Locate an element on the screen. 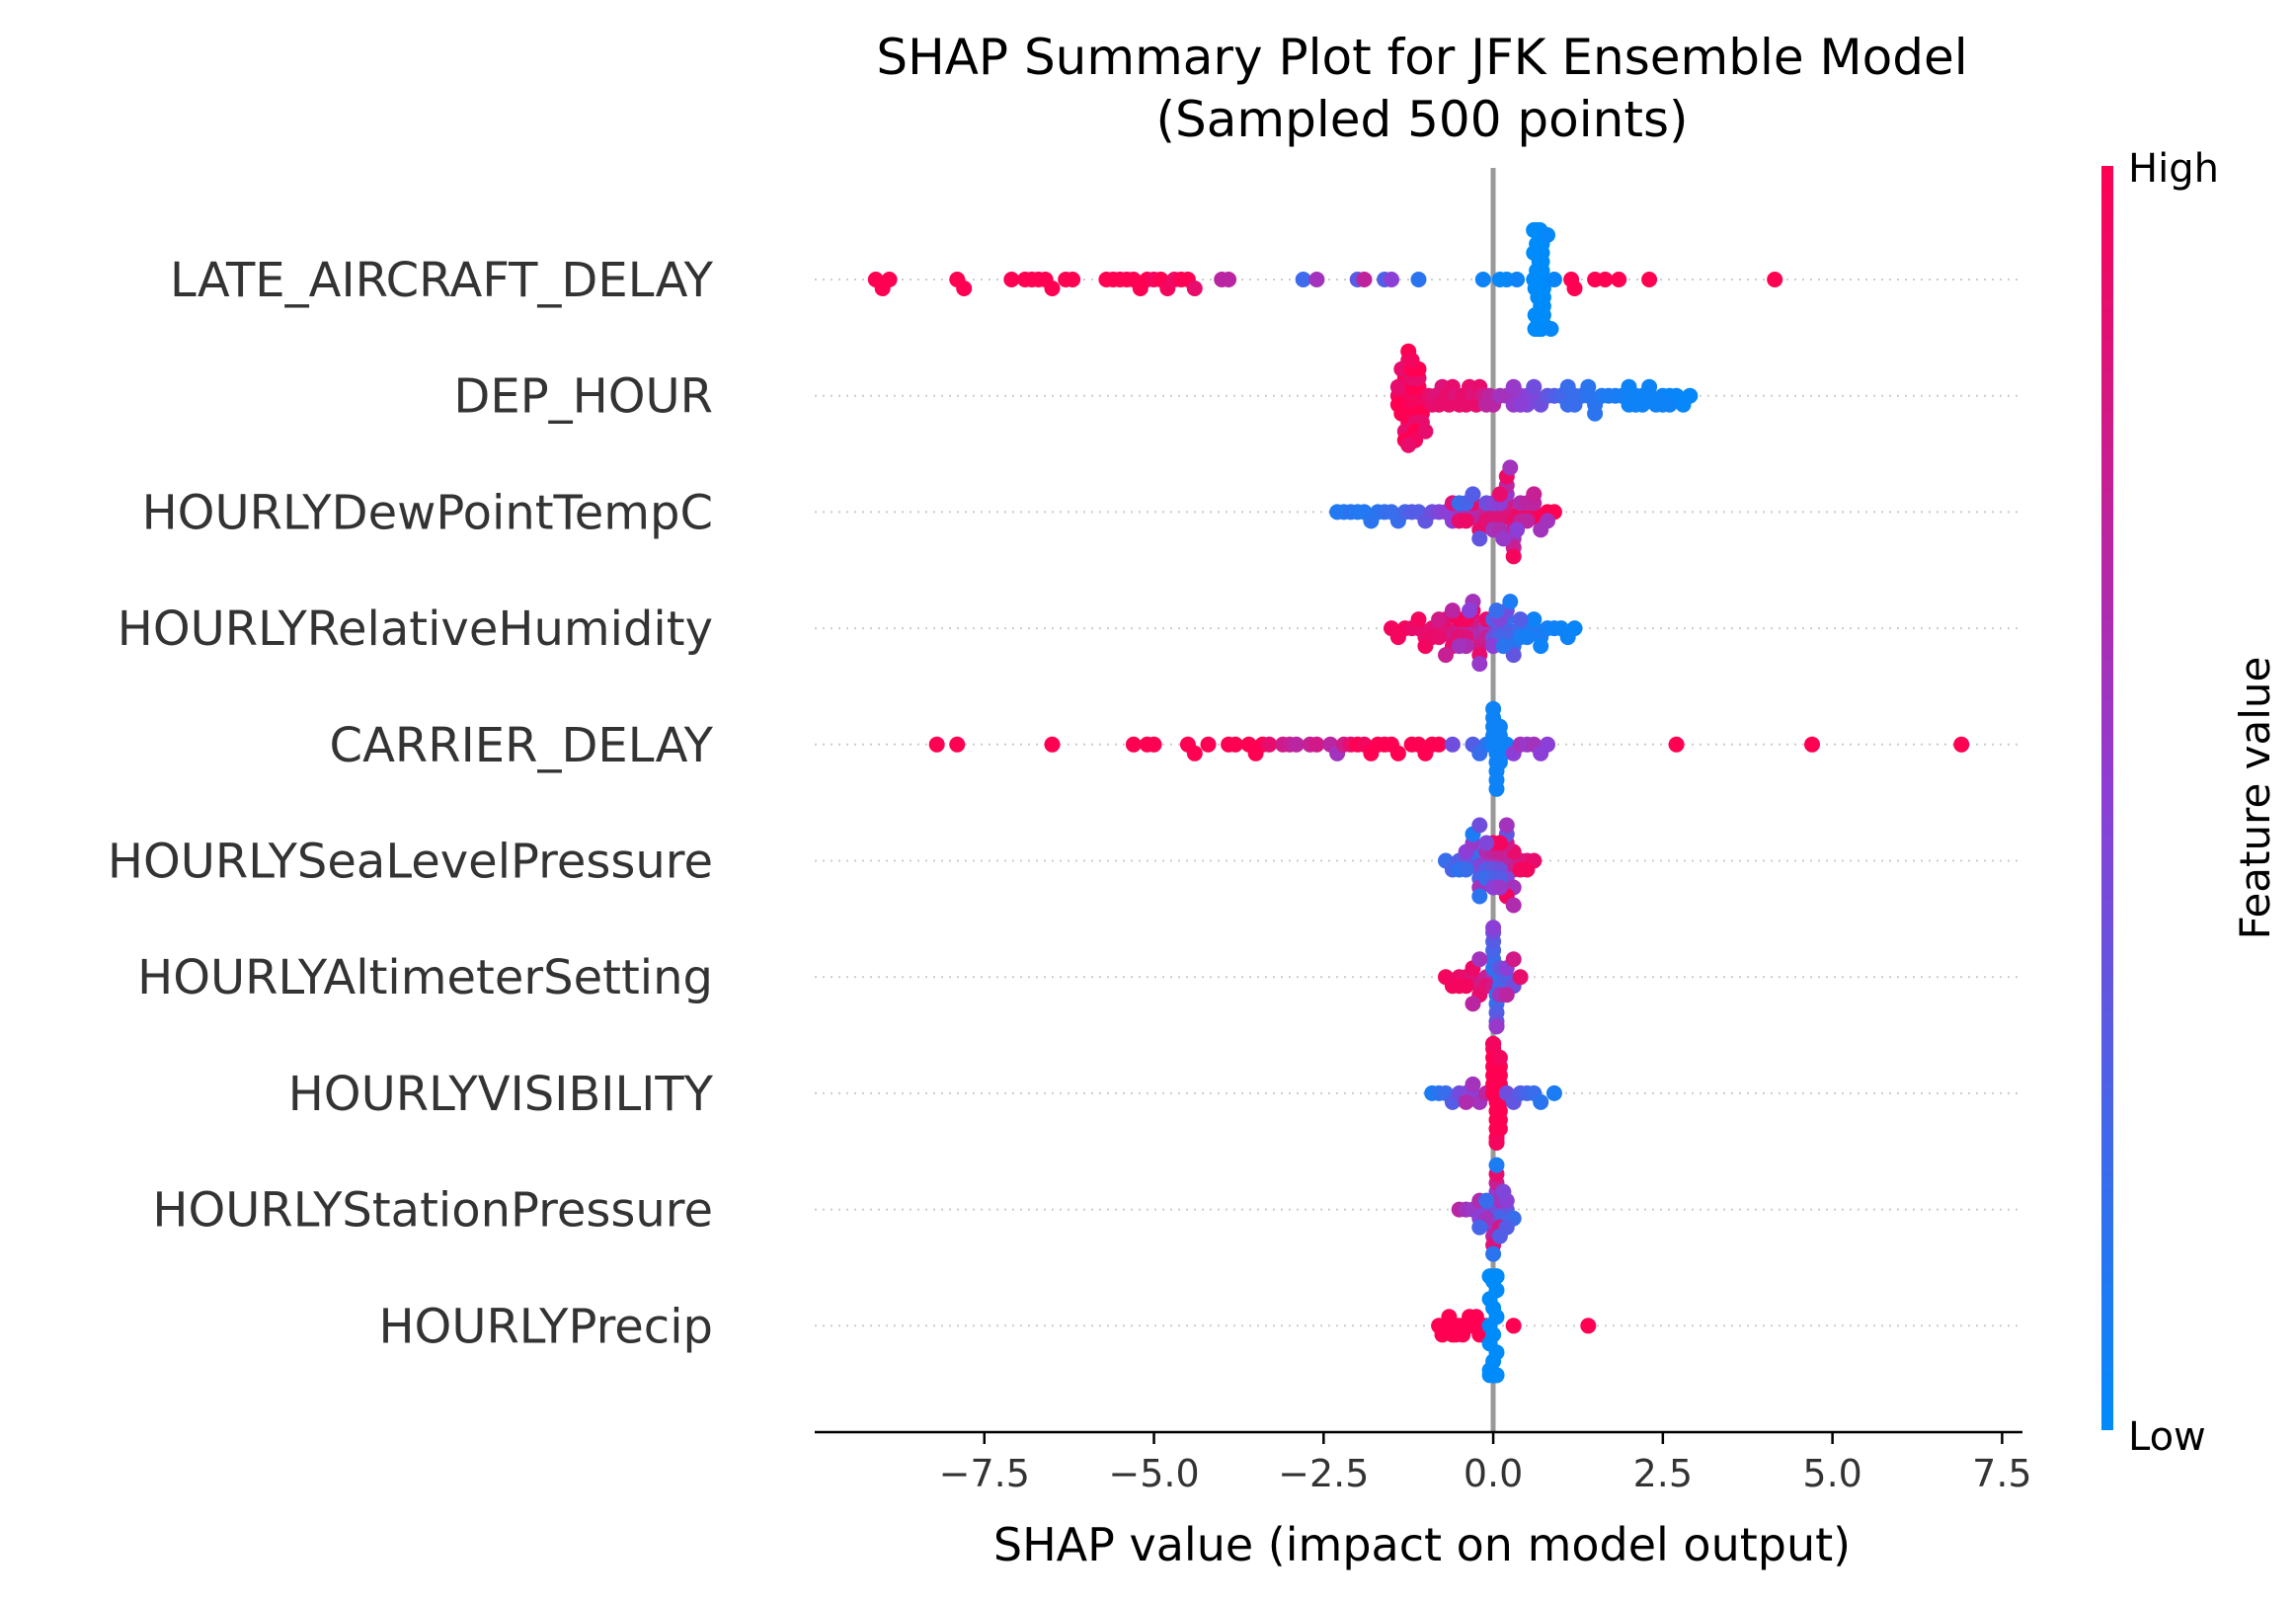 The width and height of the screenshot is (2296, 1603). colorbar is located at coordinates (2107, 798).